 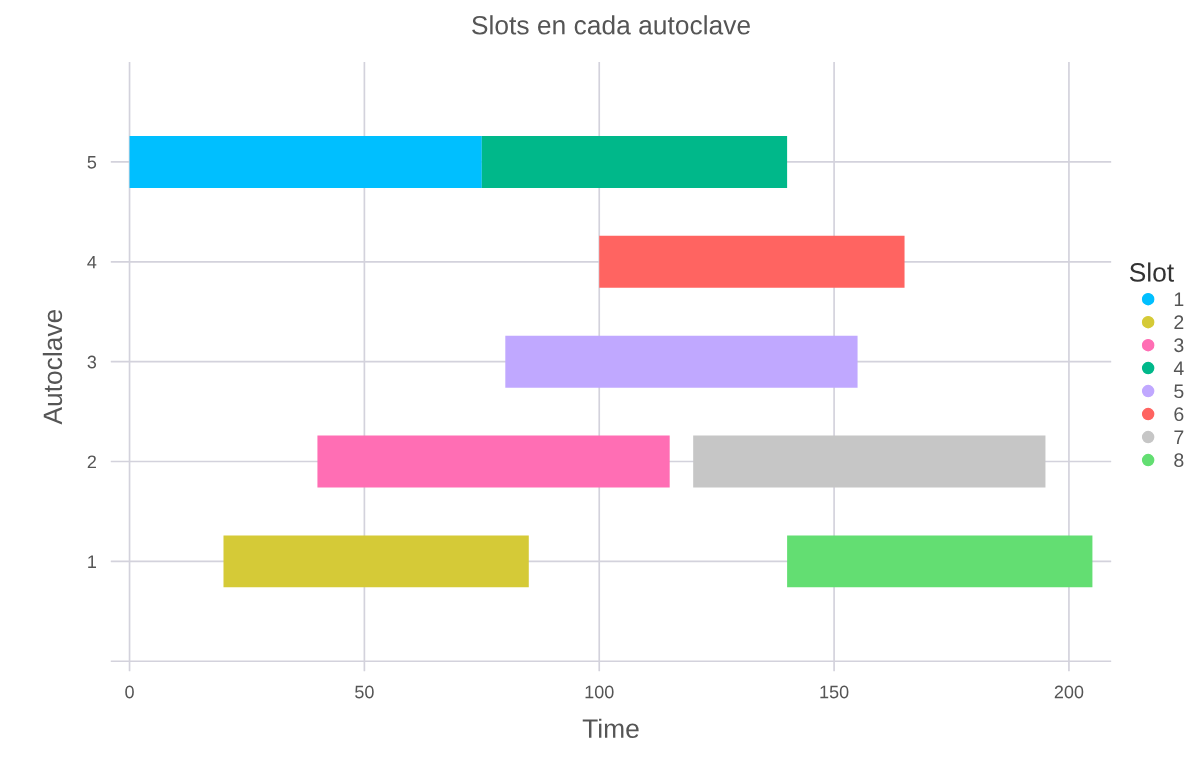 I want to click on legend-title: Slot, so click(x=1151, y=272).